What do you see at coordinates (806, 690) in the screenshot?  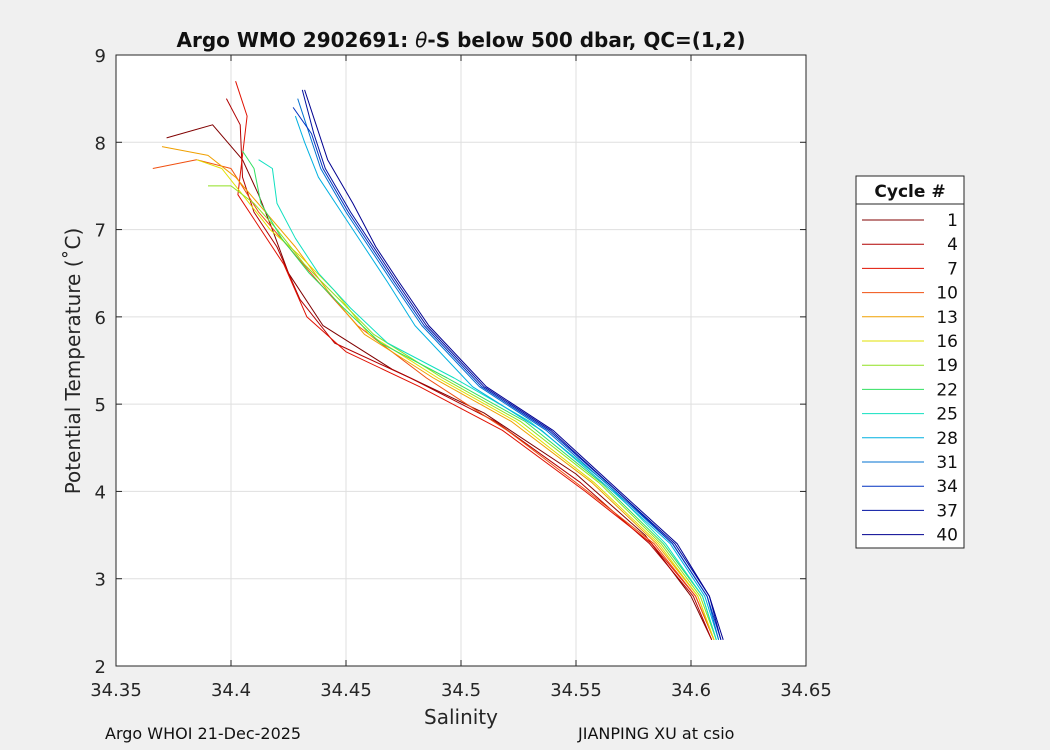 I see `x-tick-label: 34.65` at bounding box center [806, 690].